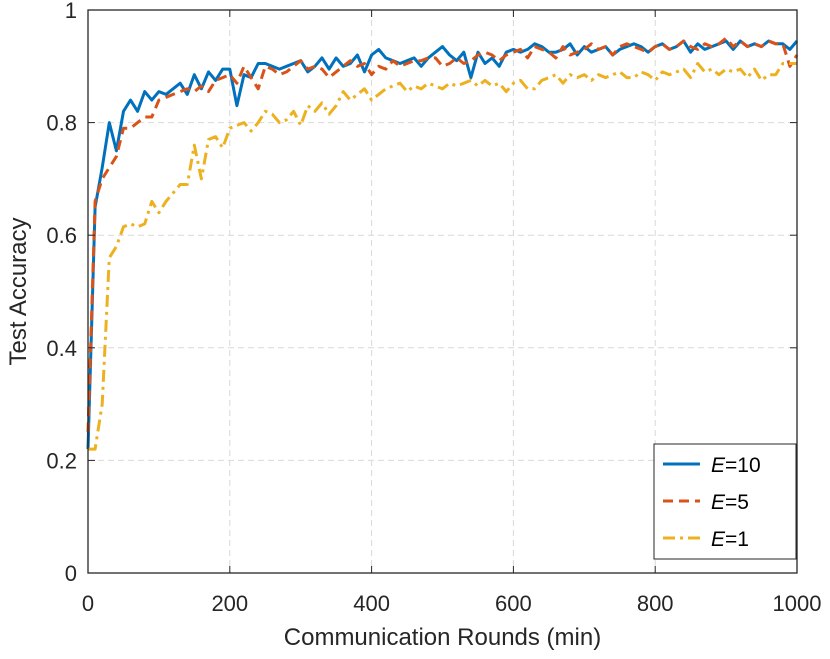 The height and width of the screenshot is (659, 830). I want to click on x-tick-label: 200, so click(229, 603).